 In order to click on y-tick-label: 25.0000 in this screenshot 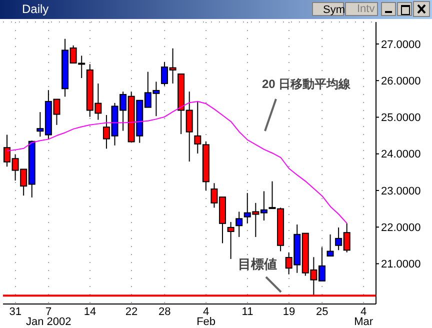, I will do `click(401, 118)`.